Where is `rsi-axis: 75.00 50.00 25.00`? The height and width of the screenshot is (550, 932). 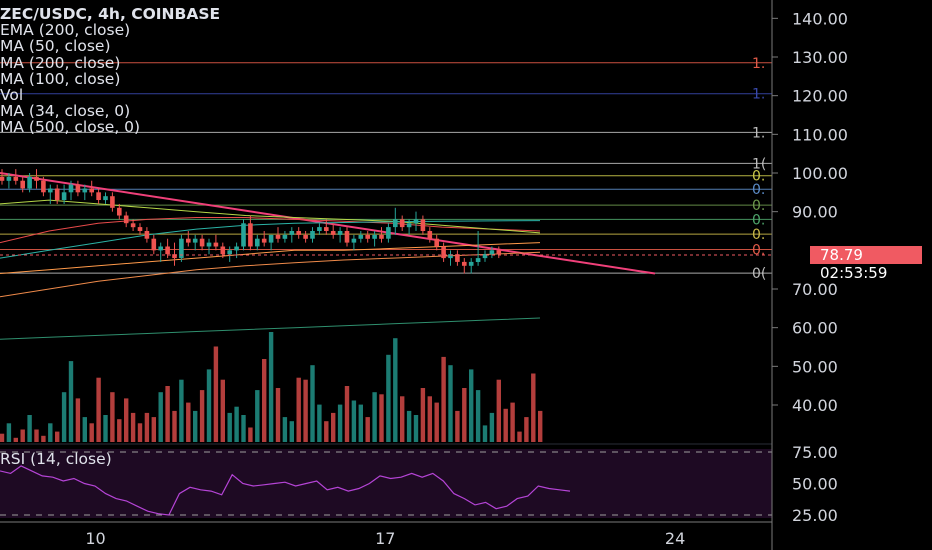
rsi-axis: 75.00 50.00 25.00 is located at coordinates (815, 484).